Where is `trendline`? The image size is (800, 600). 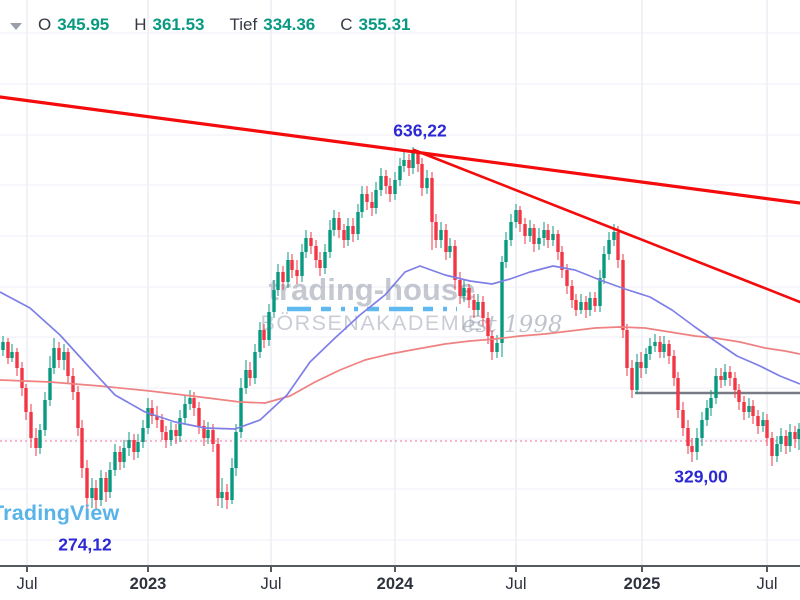
trendline is located at coordinates (606, 226).